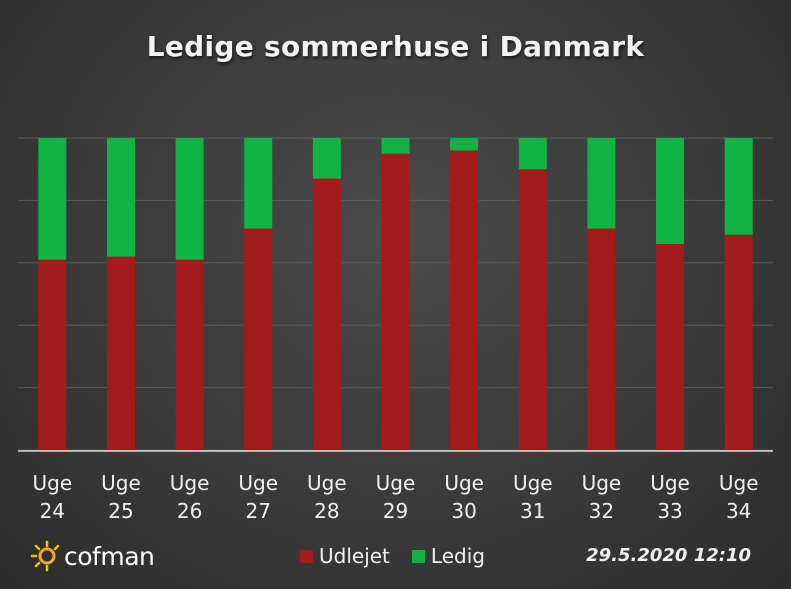  I want to click on x-tick-label: Uge 29, so click(396, 497).